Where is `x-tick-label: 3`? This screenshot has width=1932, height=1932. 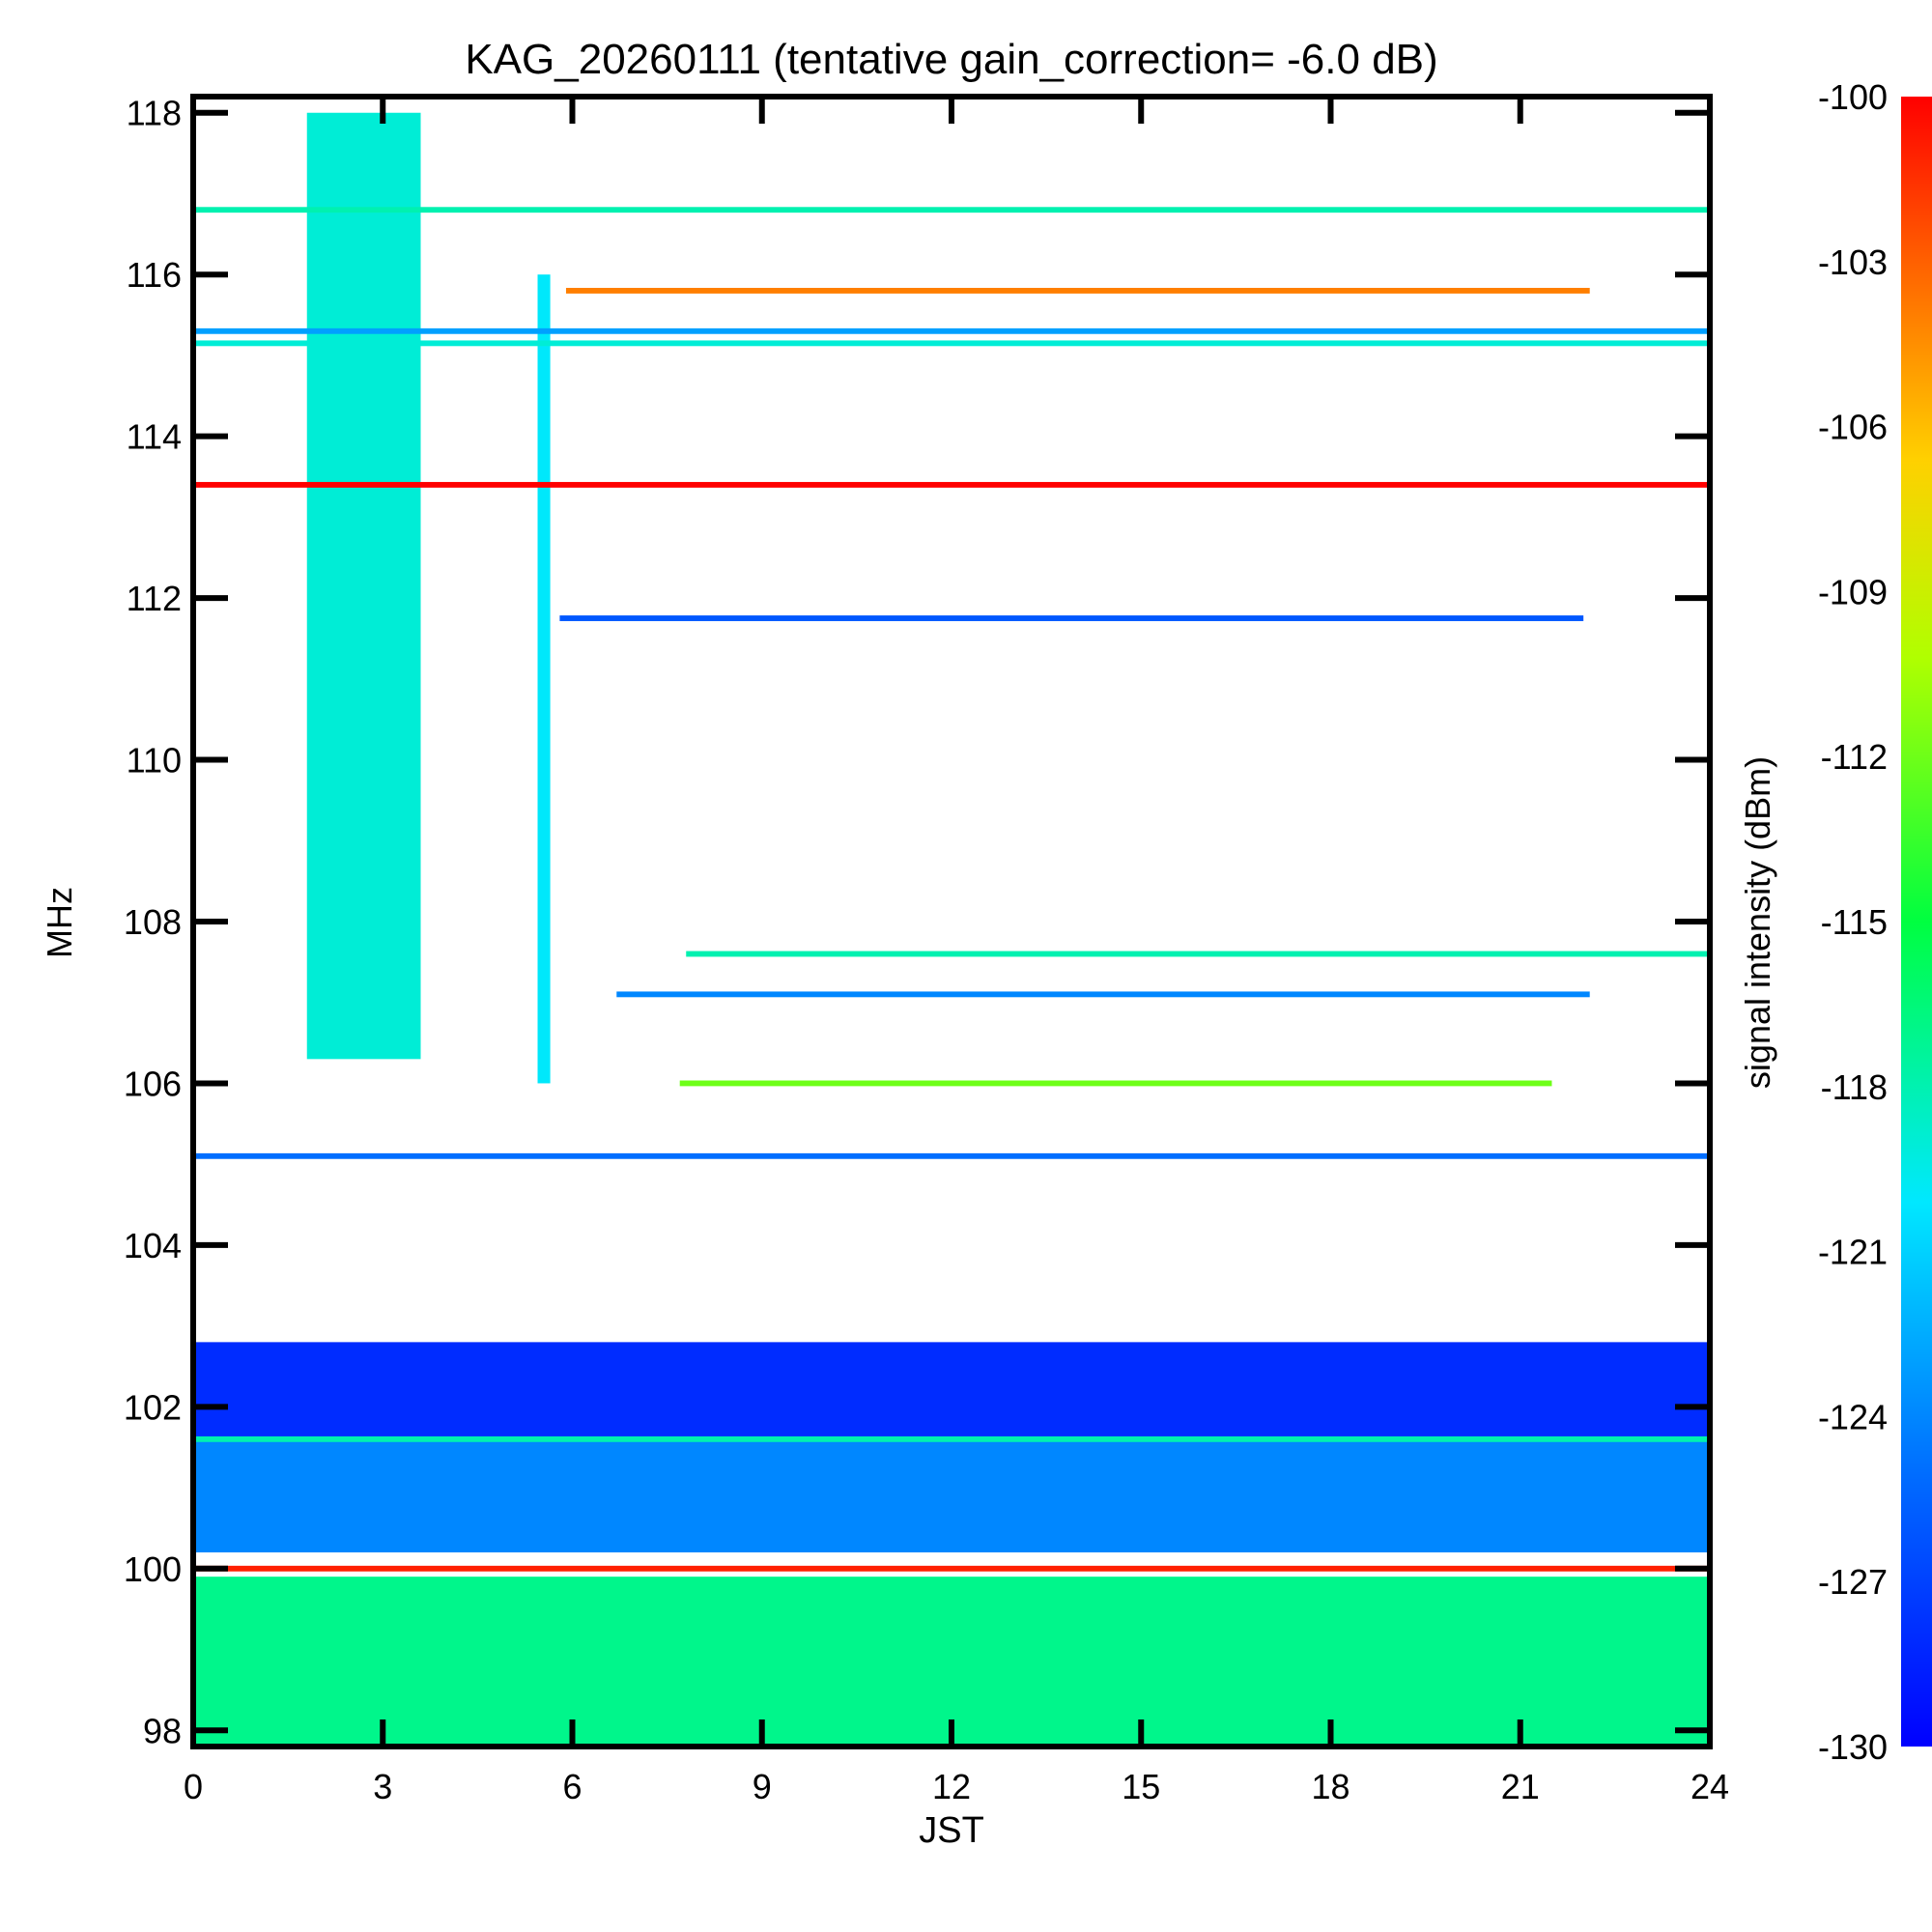
x-tick-label: 3 is located at coordinates (382, 1786).